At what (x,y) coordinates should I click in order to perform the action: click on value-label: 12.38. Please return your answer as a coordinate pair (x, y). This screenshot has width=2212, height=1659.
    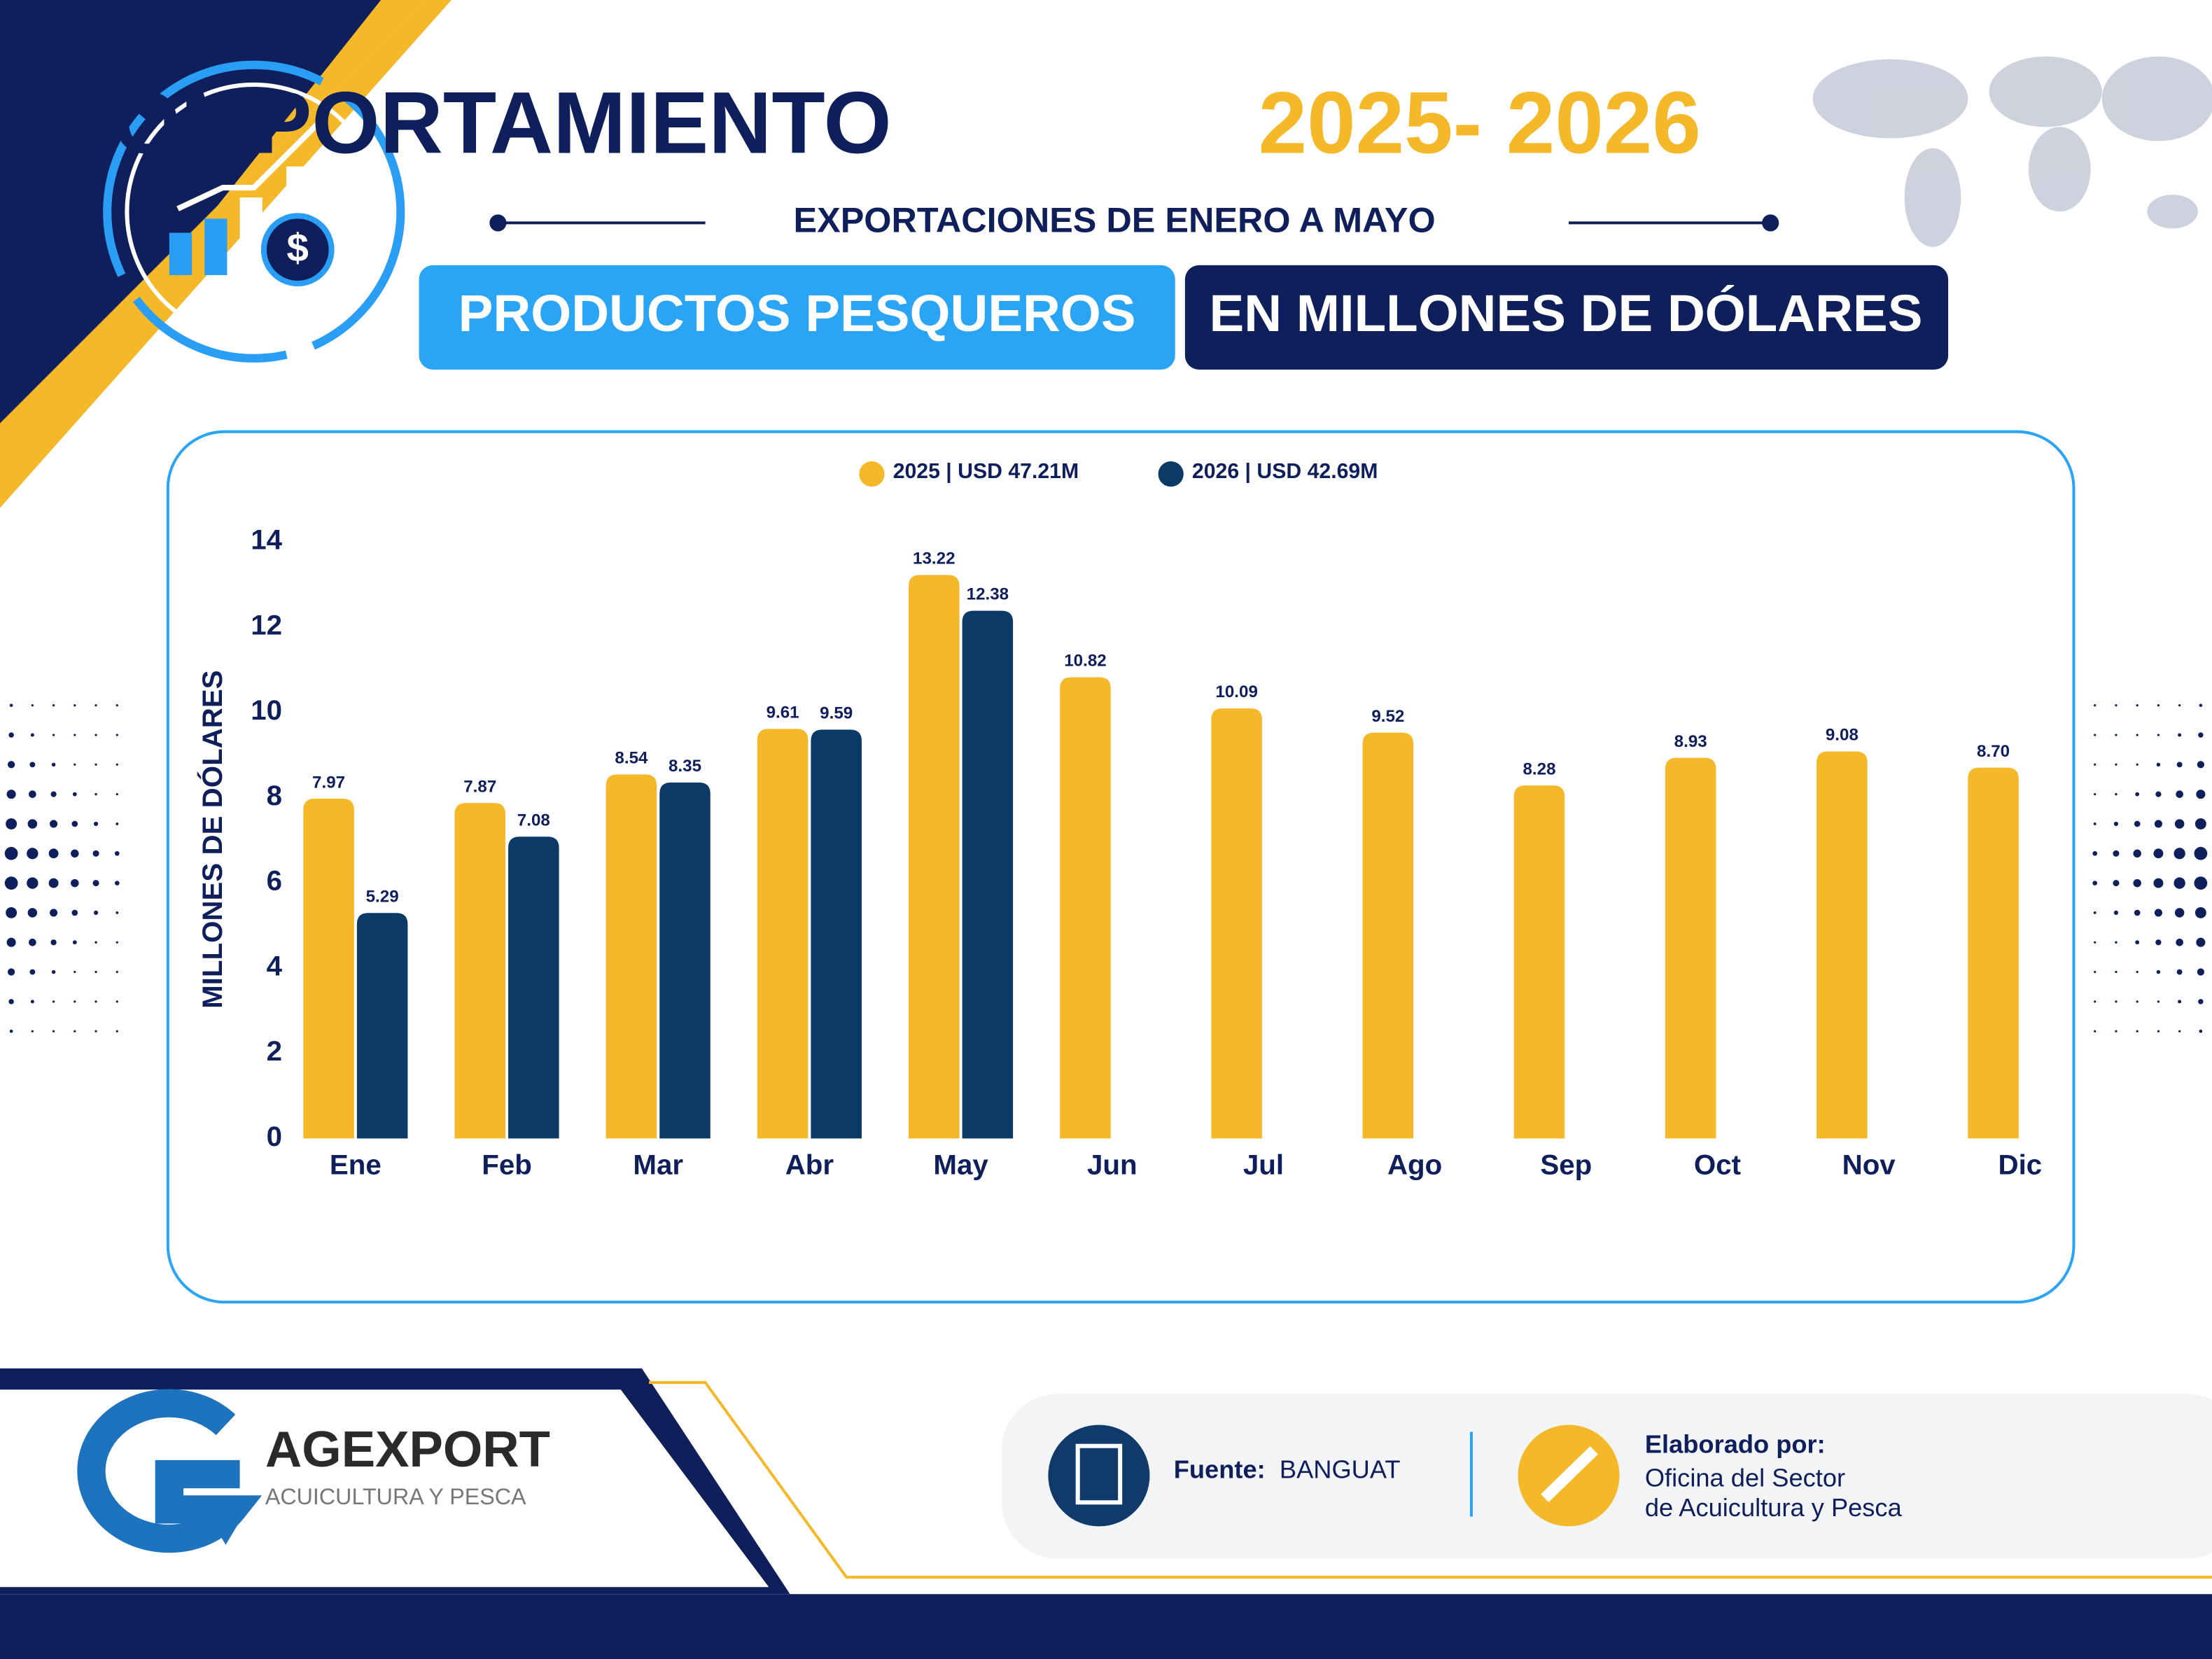
    Looking at the image, I should click on (988, 594).